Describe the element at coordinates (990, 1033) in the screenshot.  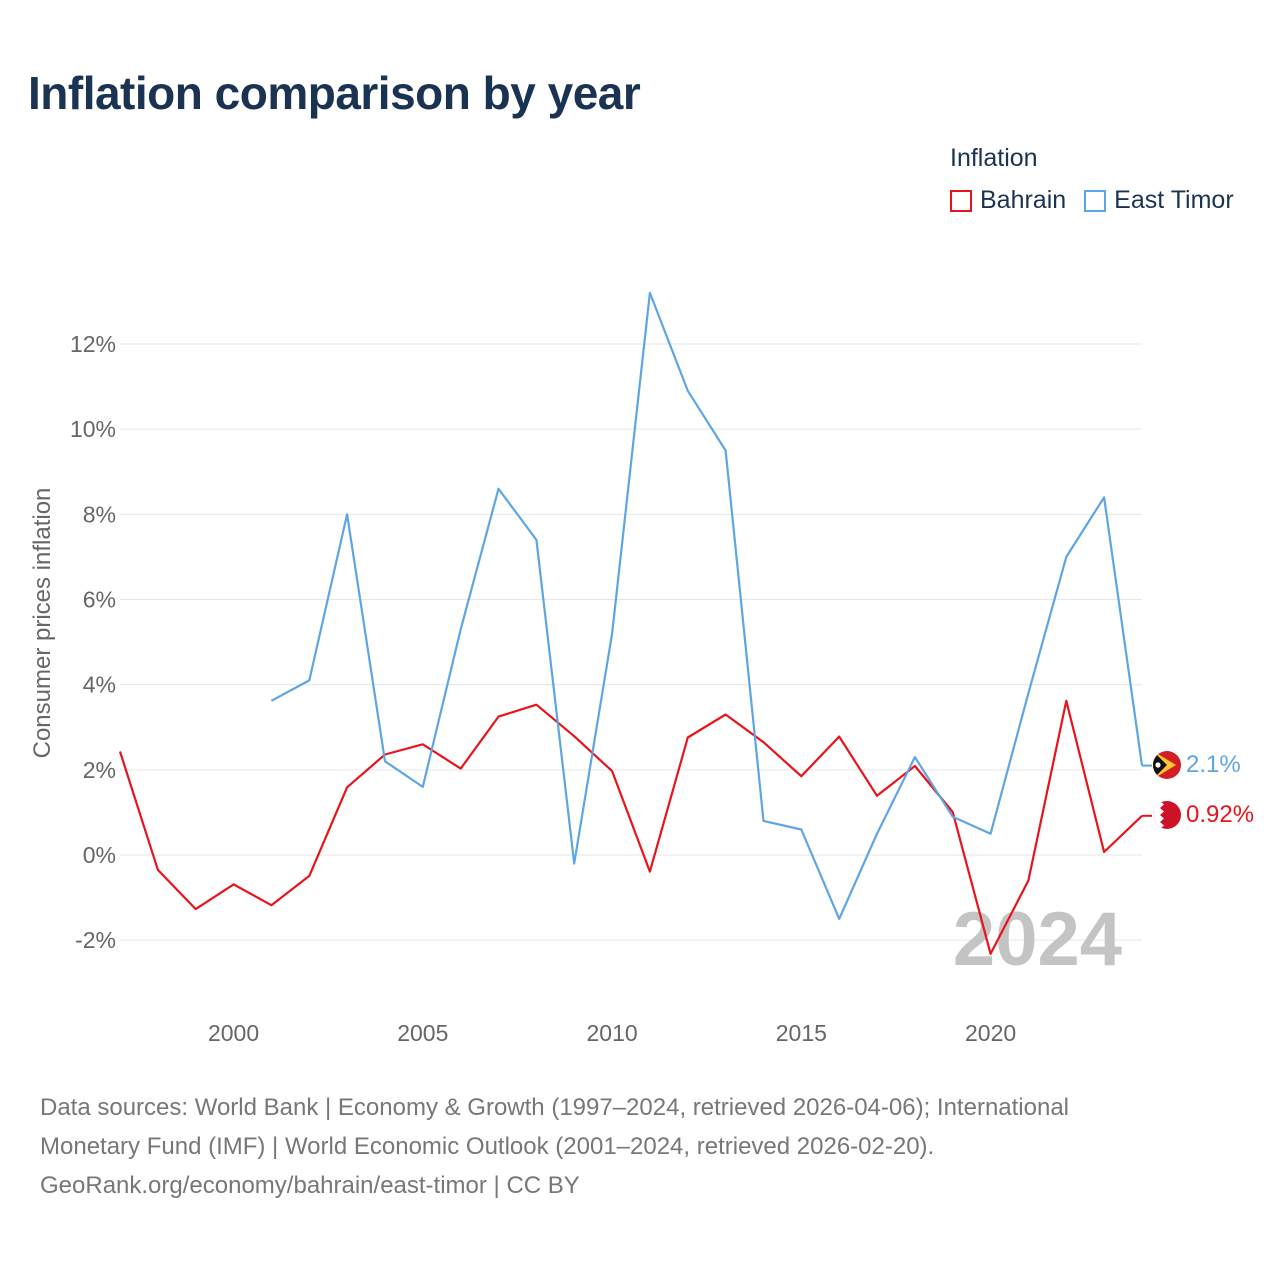
I see `x-tick-label: 2020` at that location.